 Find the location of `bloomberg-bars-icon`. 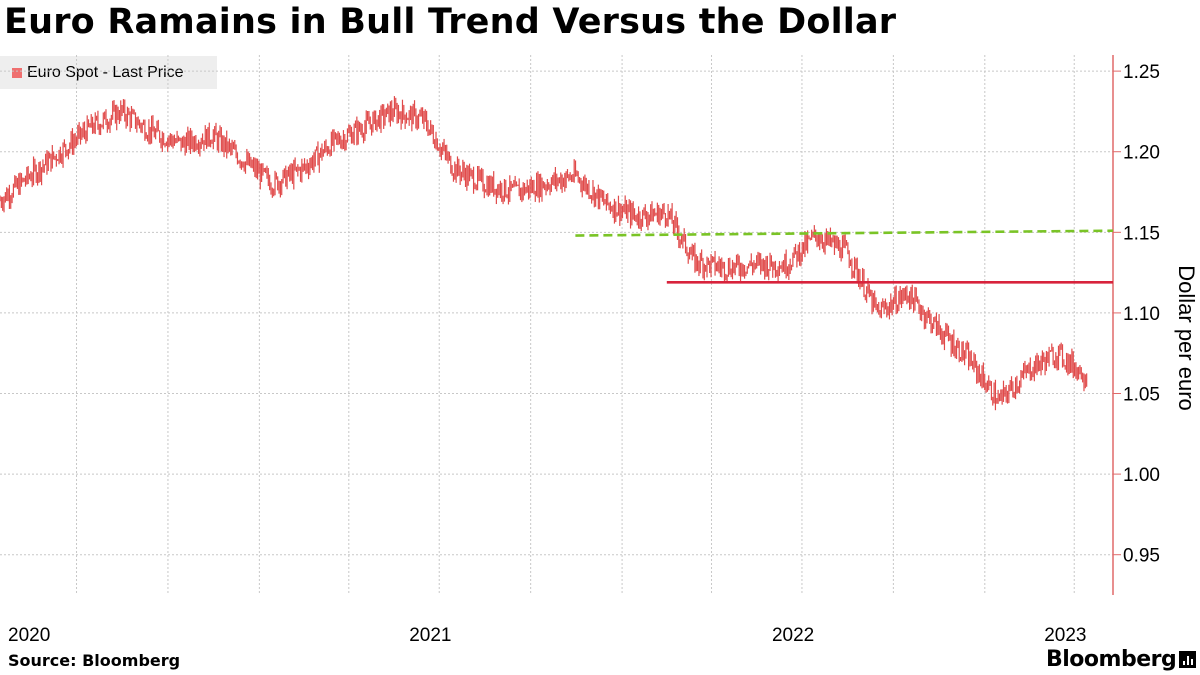

bloomberg-bars-icon is located at coordinates (1187, 659).